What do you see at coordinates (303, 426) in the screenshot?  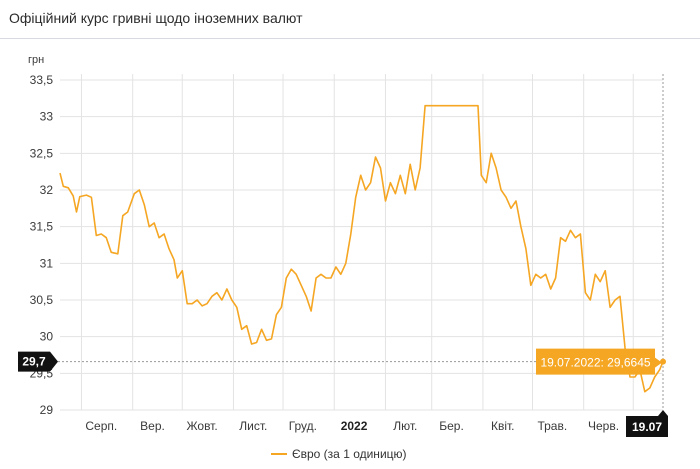 I see `x-tick-label: Груд.` at bounding box center [303, 426].